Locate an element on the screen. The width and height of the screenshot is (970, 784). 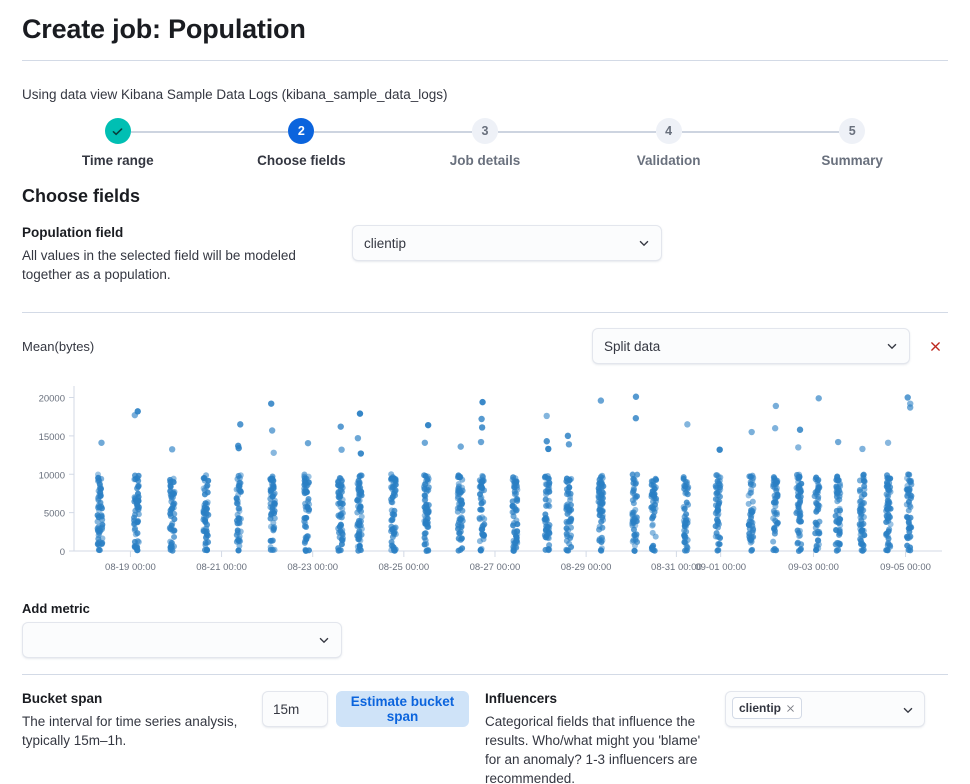
step-job-details: 3 Job details is located at coordinates (524, 143).